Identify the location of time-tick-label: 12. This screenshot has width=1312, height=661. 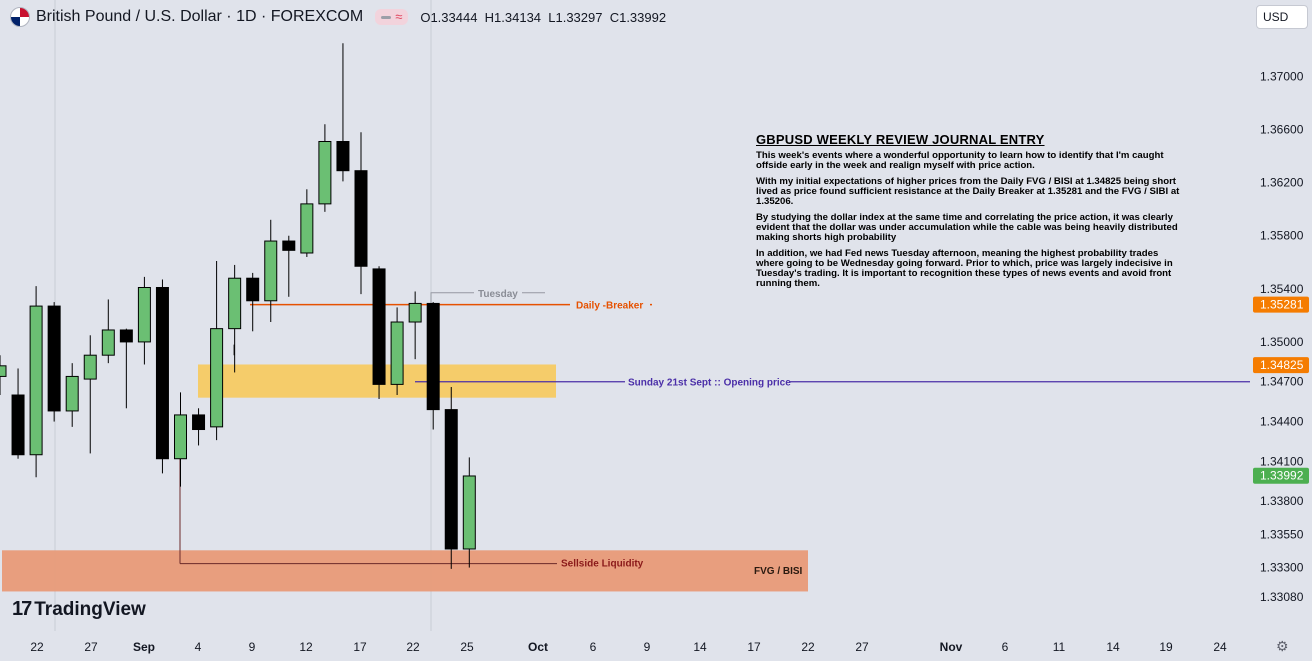
(306, 647).